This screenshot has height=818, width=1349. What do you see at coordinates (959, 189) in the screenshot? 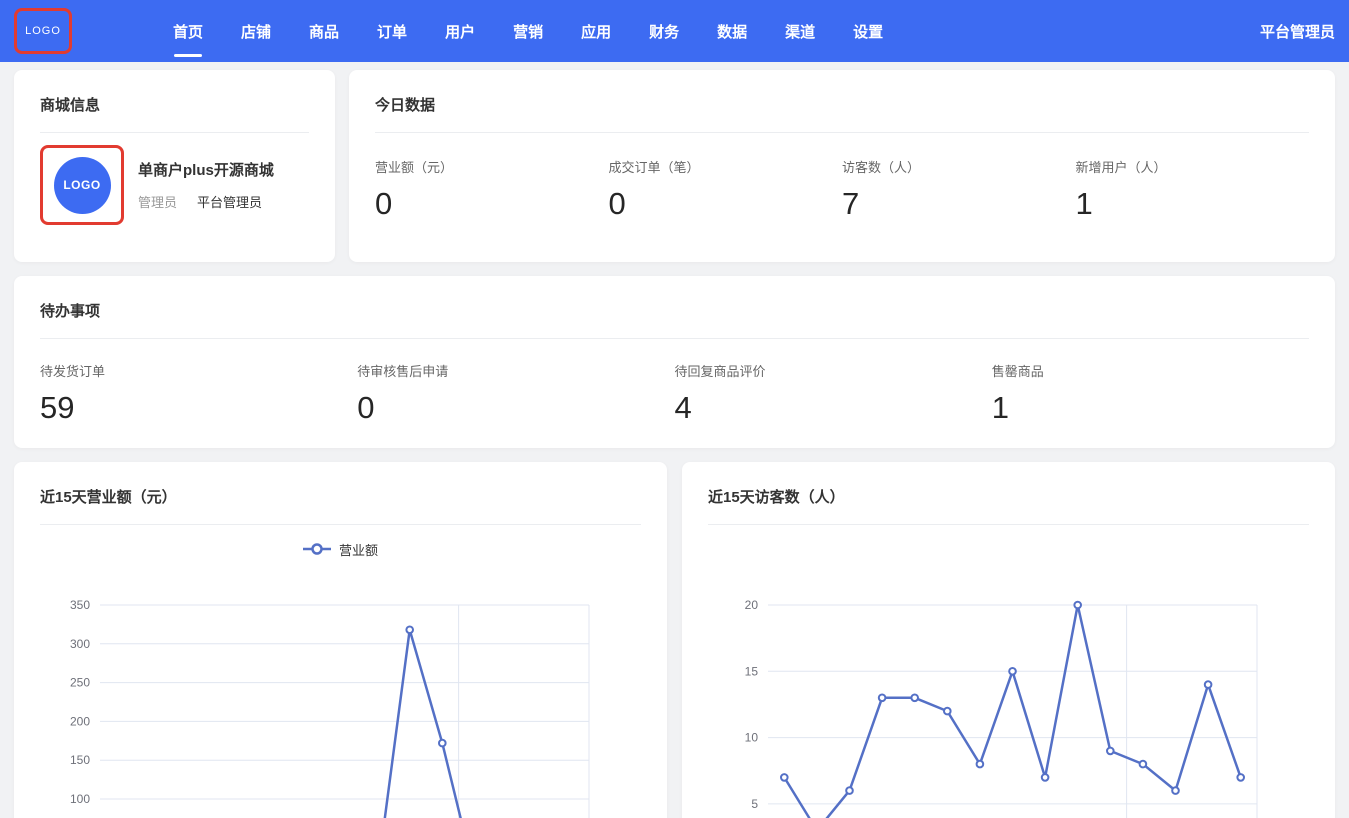
I see `stat-visitors: 访客数（人） 7` at bounding box center [959, 189].